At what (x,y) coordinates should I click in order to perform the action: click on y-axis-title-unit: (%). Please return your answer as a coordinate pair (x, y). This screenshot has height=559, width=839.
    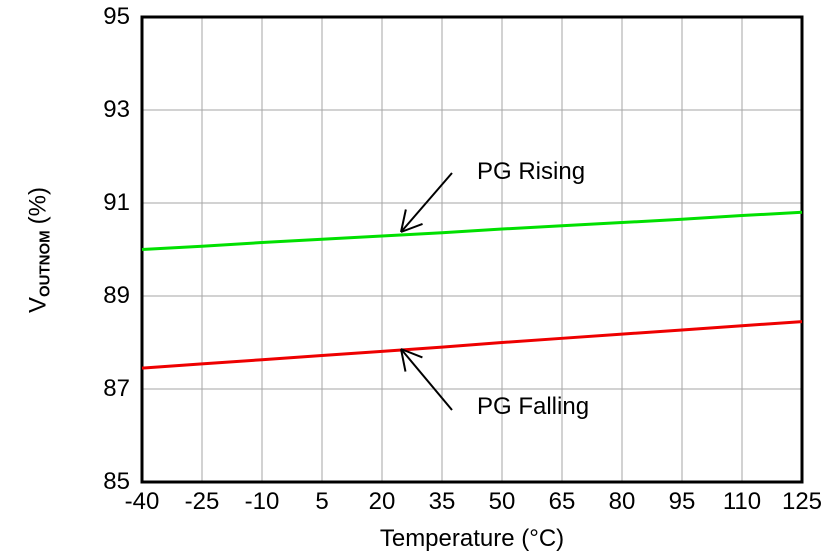
    Looking at the image, I should click on (38, 205).